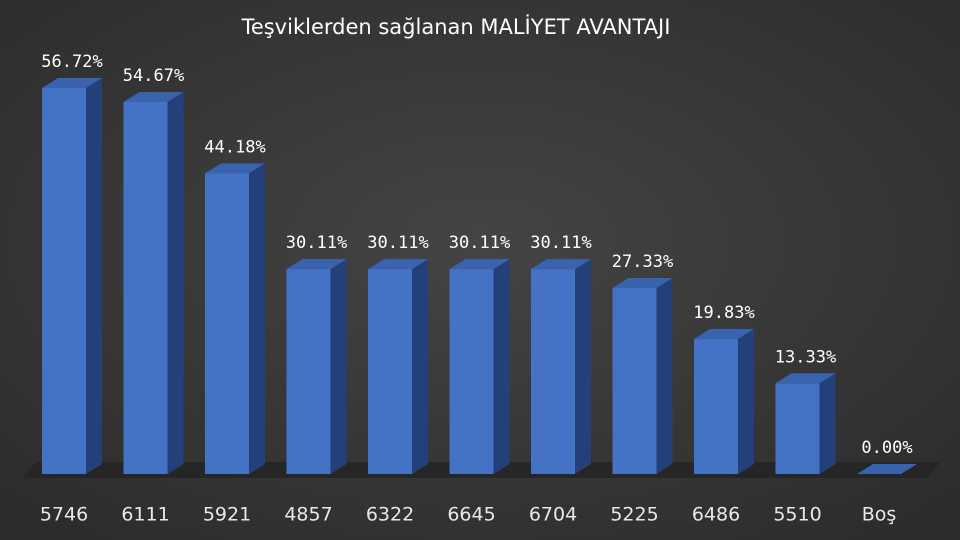 This screenshot has width=960, height=540. I want to click on value-label: 56.72%, so click(71, 62).